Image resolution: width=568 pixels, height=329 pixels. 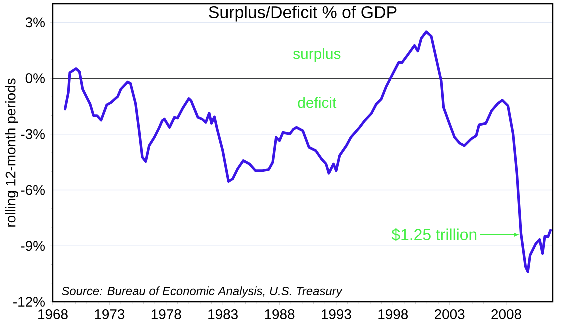 What do you see at coordinates (317, 102) in the screenshot?
I see `annotation: deficit` at bounding box center [317, 102].